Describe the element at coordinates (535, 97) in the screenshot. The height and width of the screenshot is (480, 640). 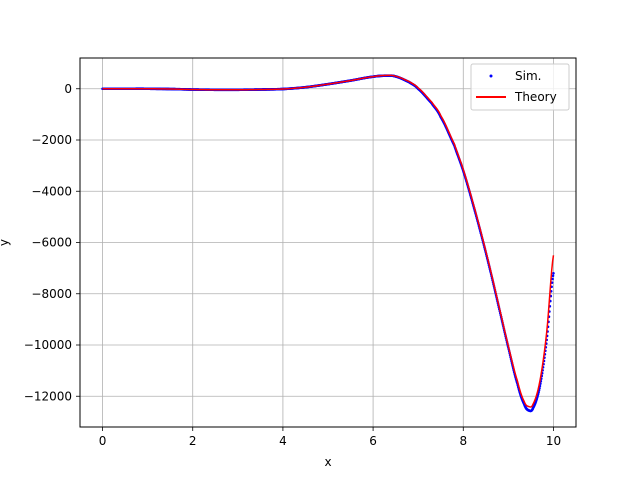
I see `legend-label-theory: Theory` at that location.